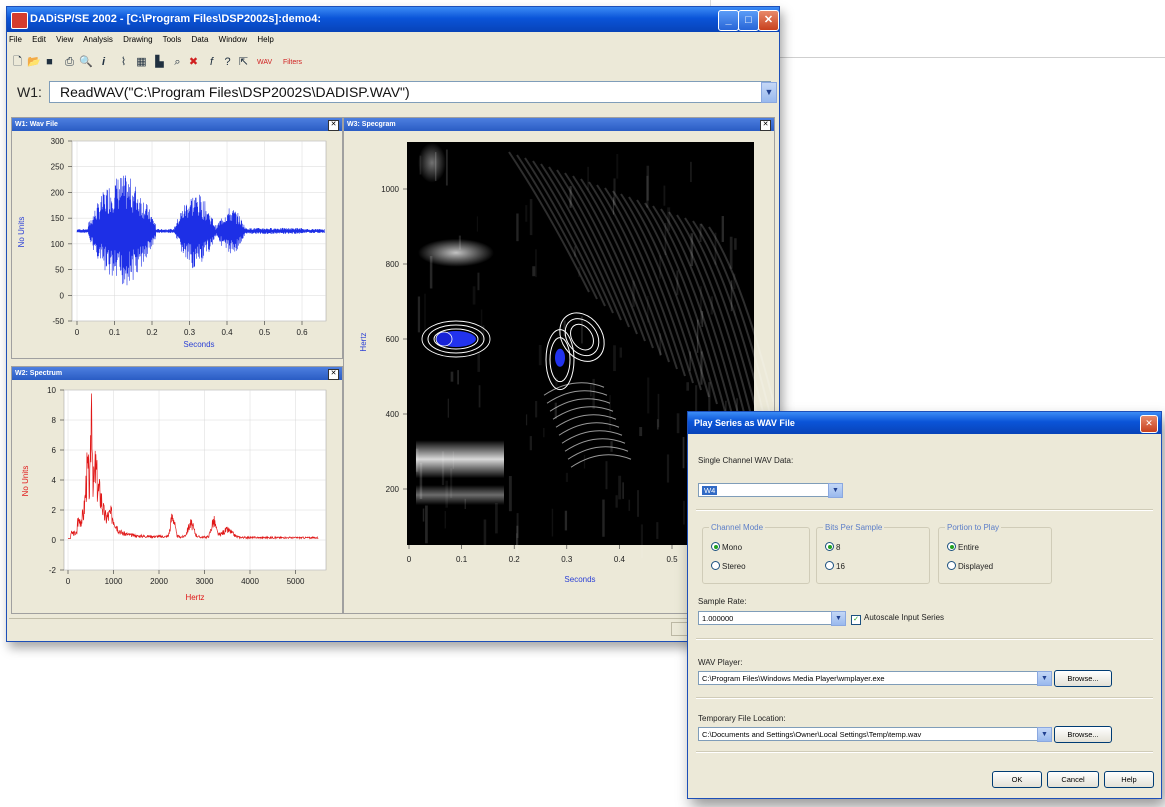 This screenshot has width=1165, height=807. Describe the element at coordinates (924, 423) in the screenshot. I see `dialog-title: Play Series as WAV File` at that location.